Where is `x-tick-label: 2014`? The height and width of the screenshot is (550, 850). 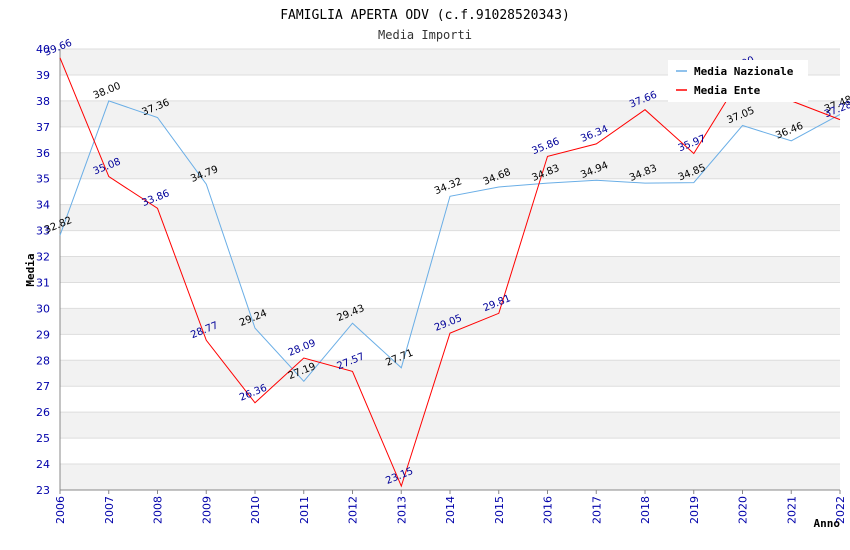
x-tick-label: 2014 is located at coordinates (450, 510).